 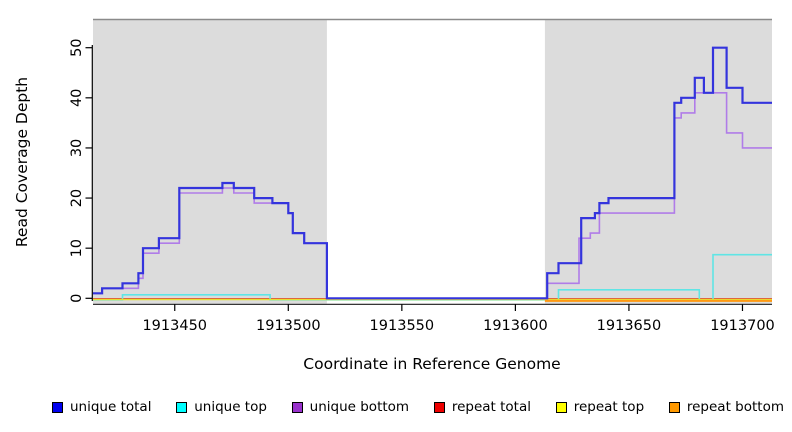 What do you see at coordinates (77, 47) in the screenshot?
I see `y-tick-label: 50` at bounding box center [77, 47].